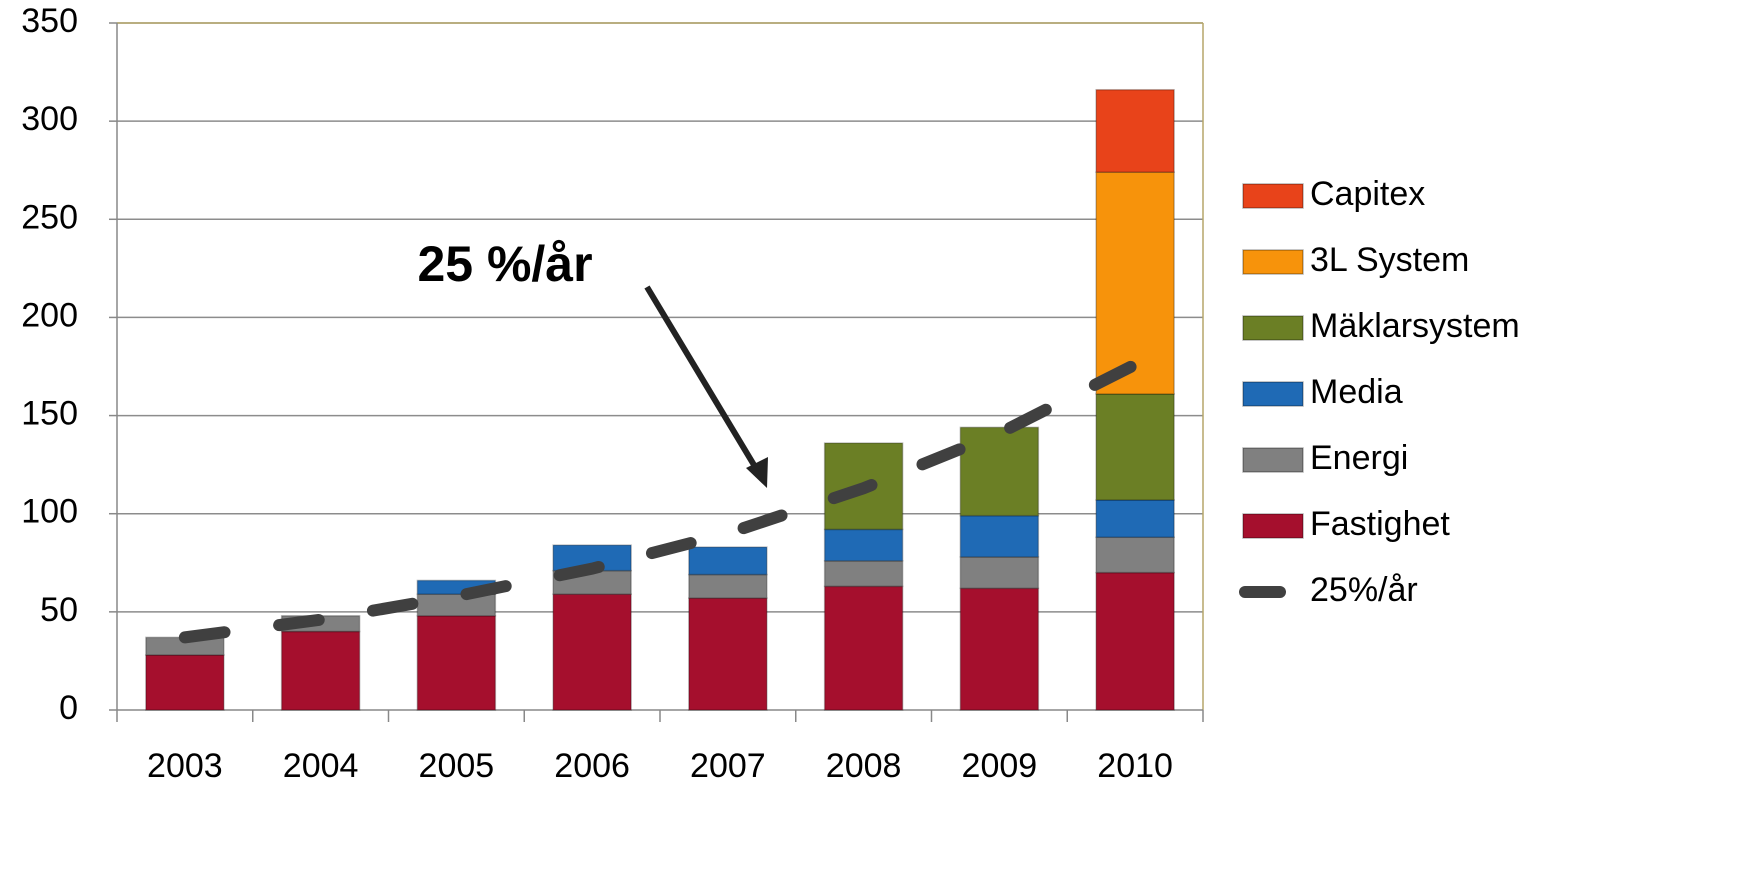  What do you see at coordinates (1367, 194) in the screenshot?
I see `legend-label: Capitex` at bounding box center [1367, 194].